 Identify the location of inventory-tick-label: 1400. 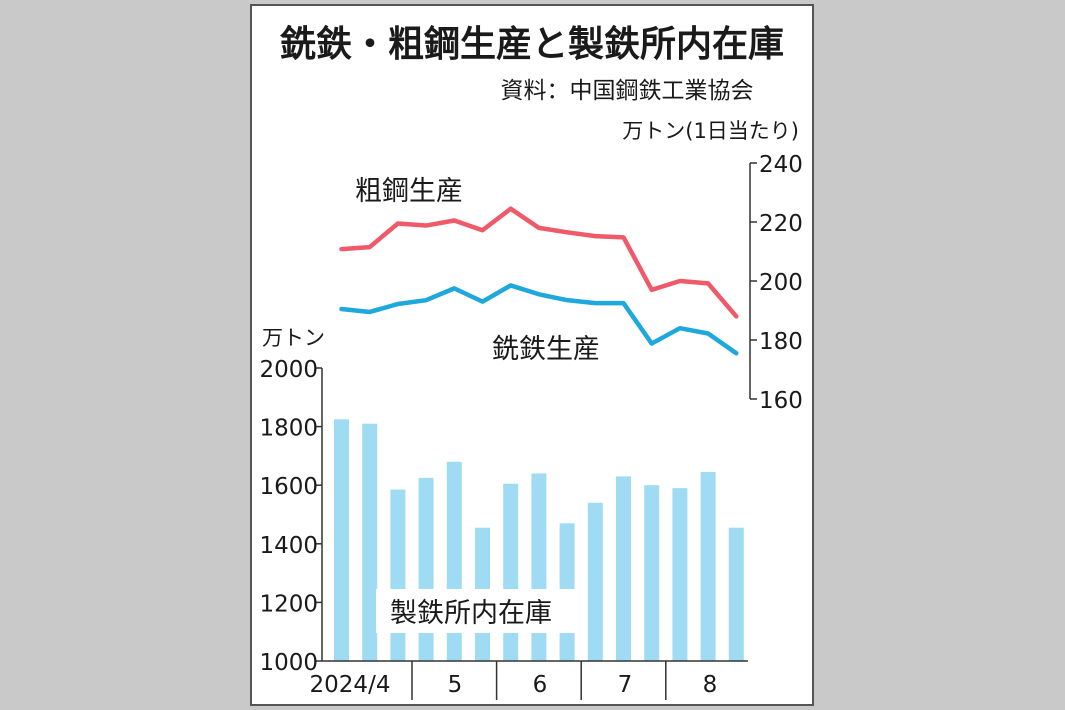
(288, 546).